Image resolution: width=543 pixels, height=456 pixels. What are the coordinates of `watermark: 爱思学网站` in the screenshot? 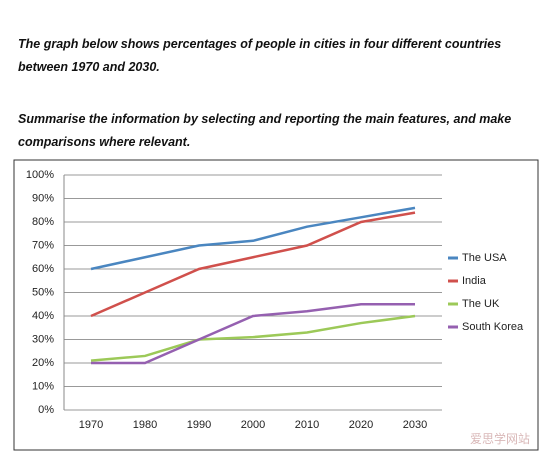 It's located at (500, 438).